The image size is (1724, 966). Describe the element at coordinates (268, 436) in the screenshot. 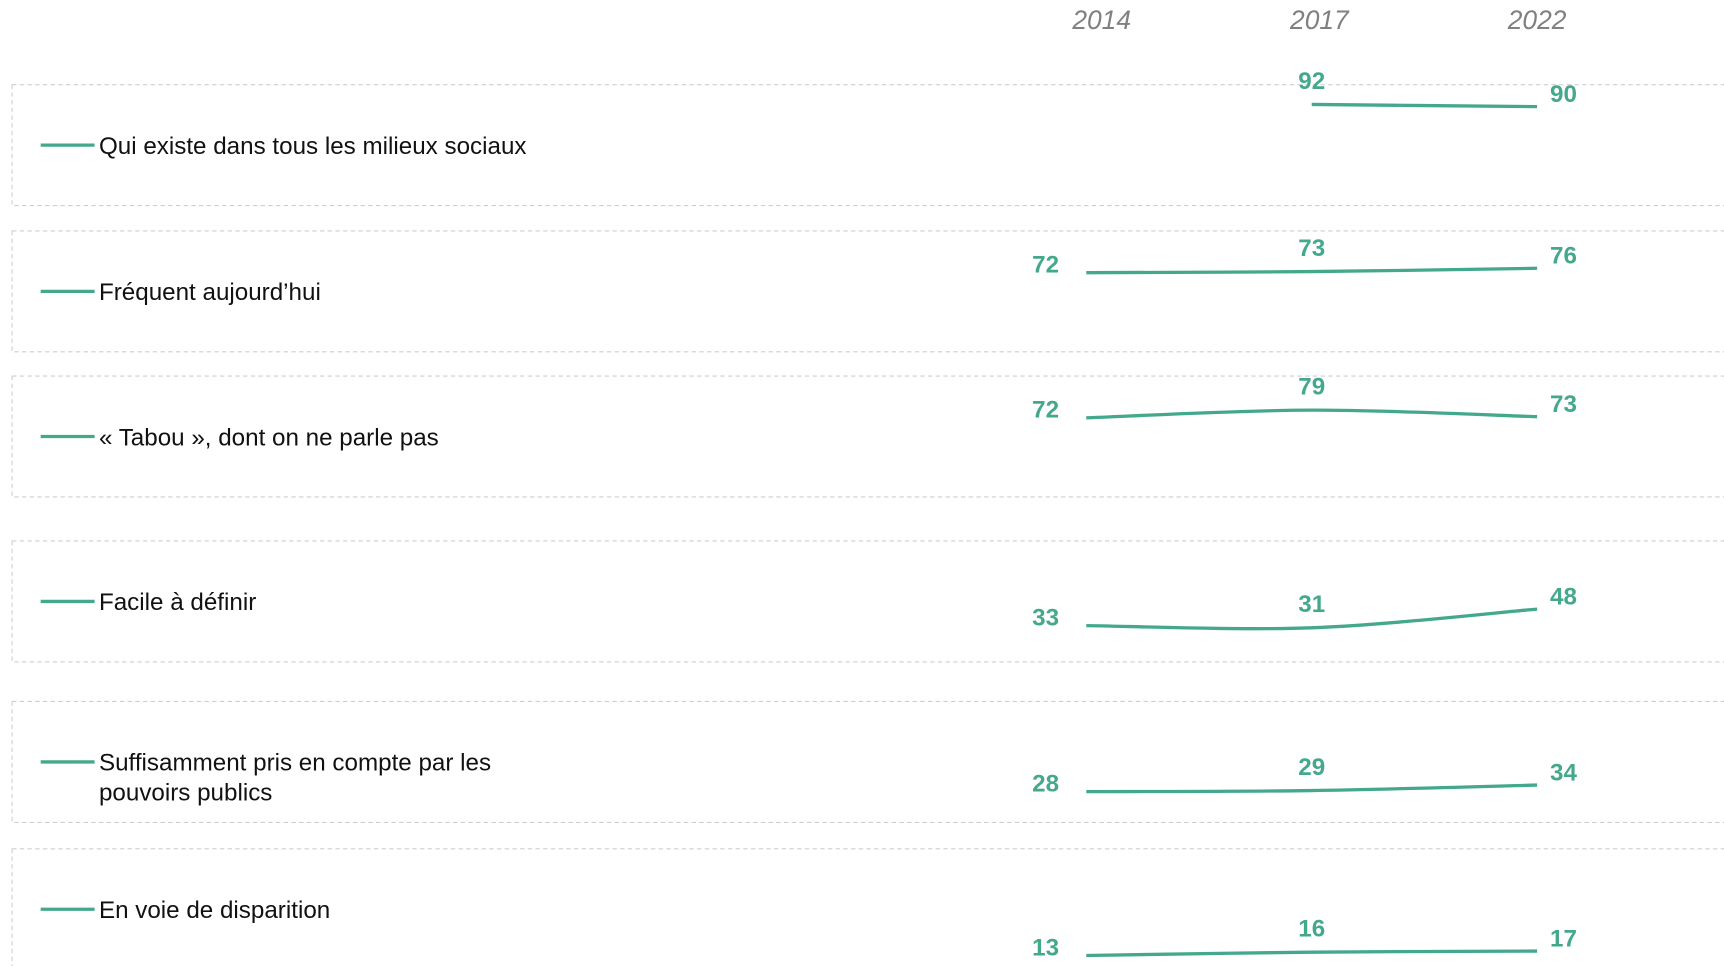

I see `legend-label: « Tabou », dont on ne parle pas` at that location.